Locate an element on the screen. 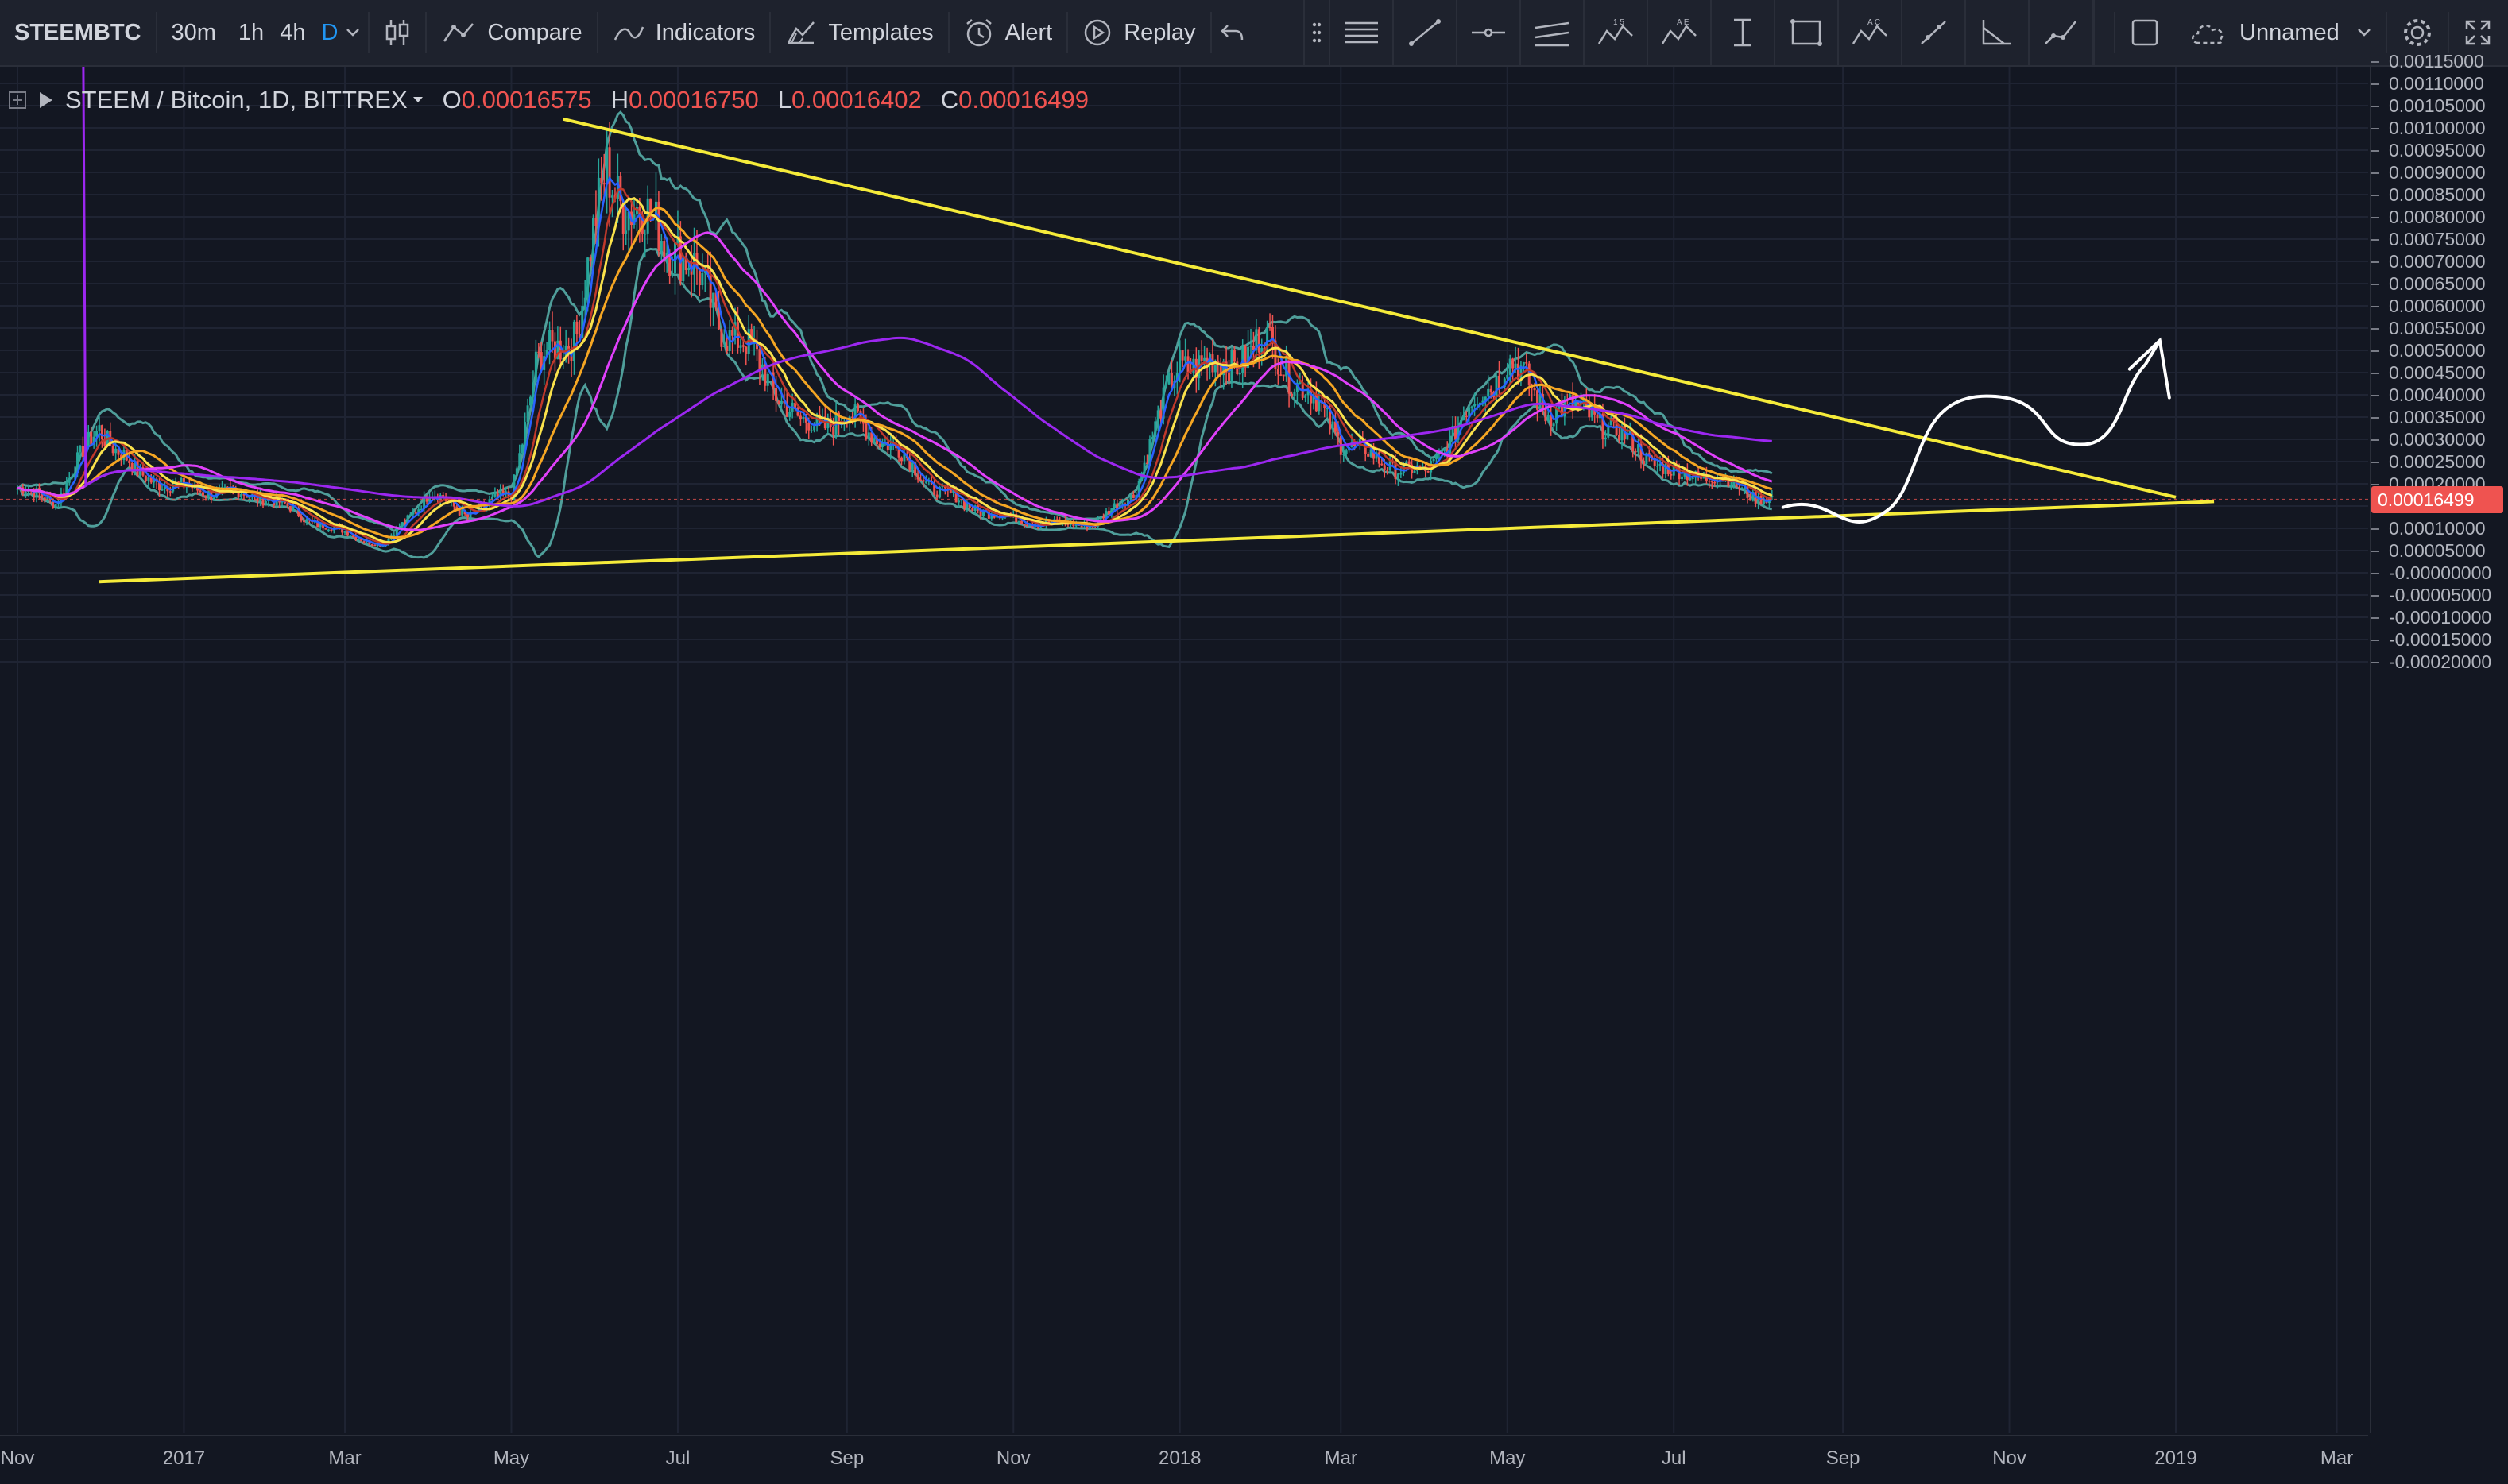 Image resolution: width=2508 pixels, height=1484 pixels. expand-plus-icon is located at coordinates (17, 100).